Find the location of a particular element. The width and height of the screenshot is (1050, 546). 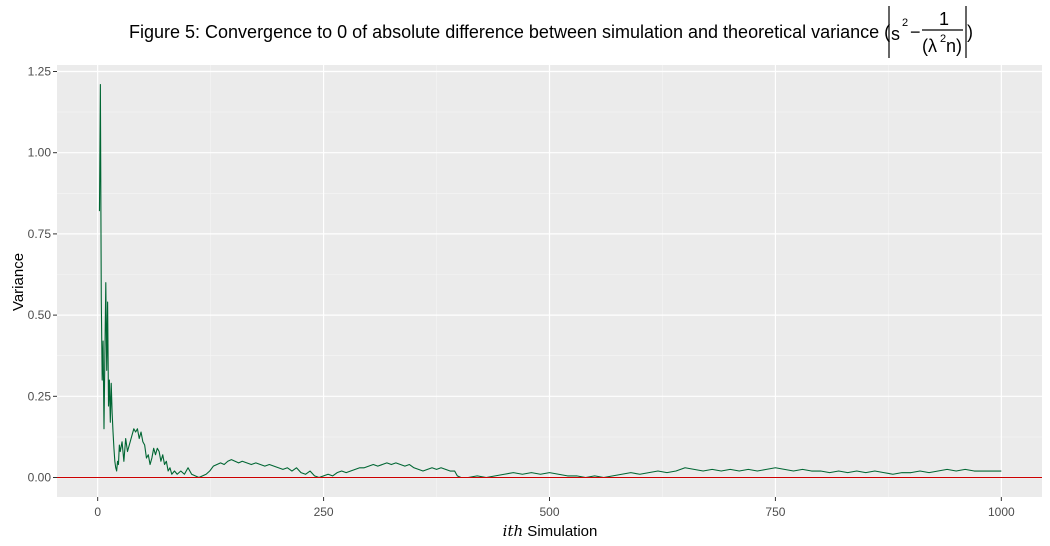

x-axis: 0 250 500 750 1000 is located at coordinates (554, 508).